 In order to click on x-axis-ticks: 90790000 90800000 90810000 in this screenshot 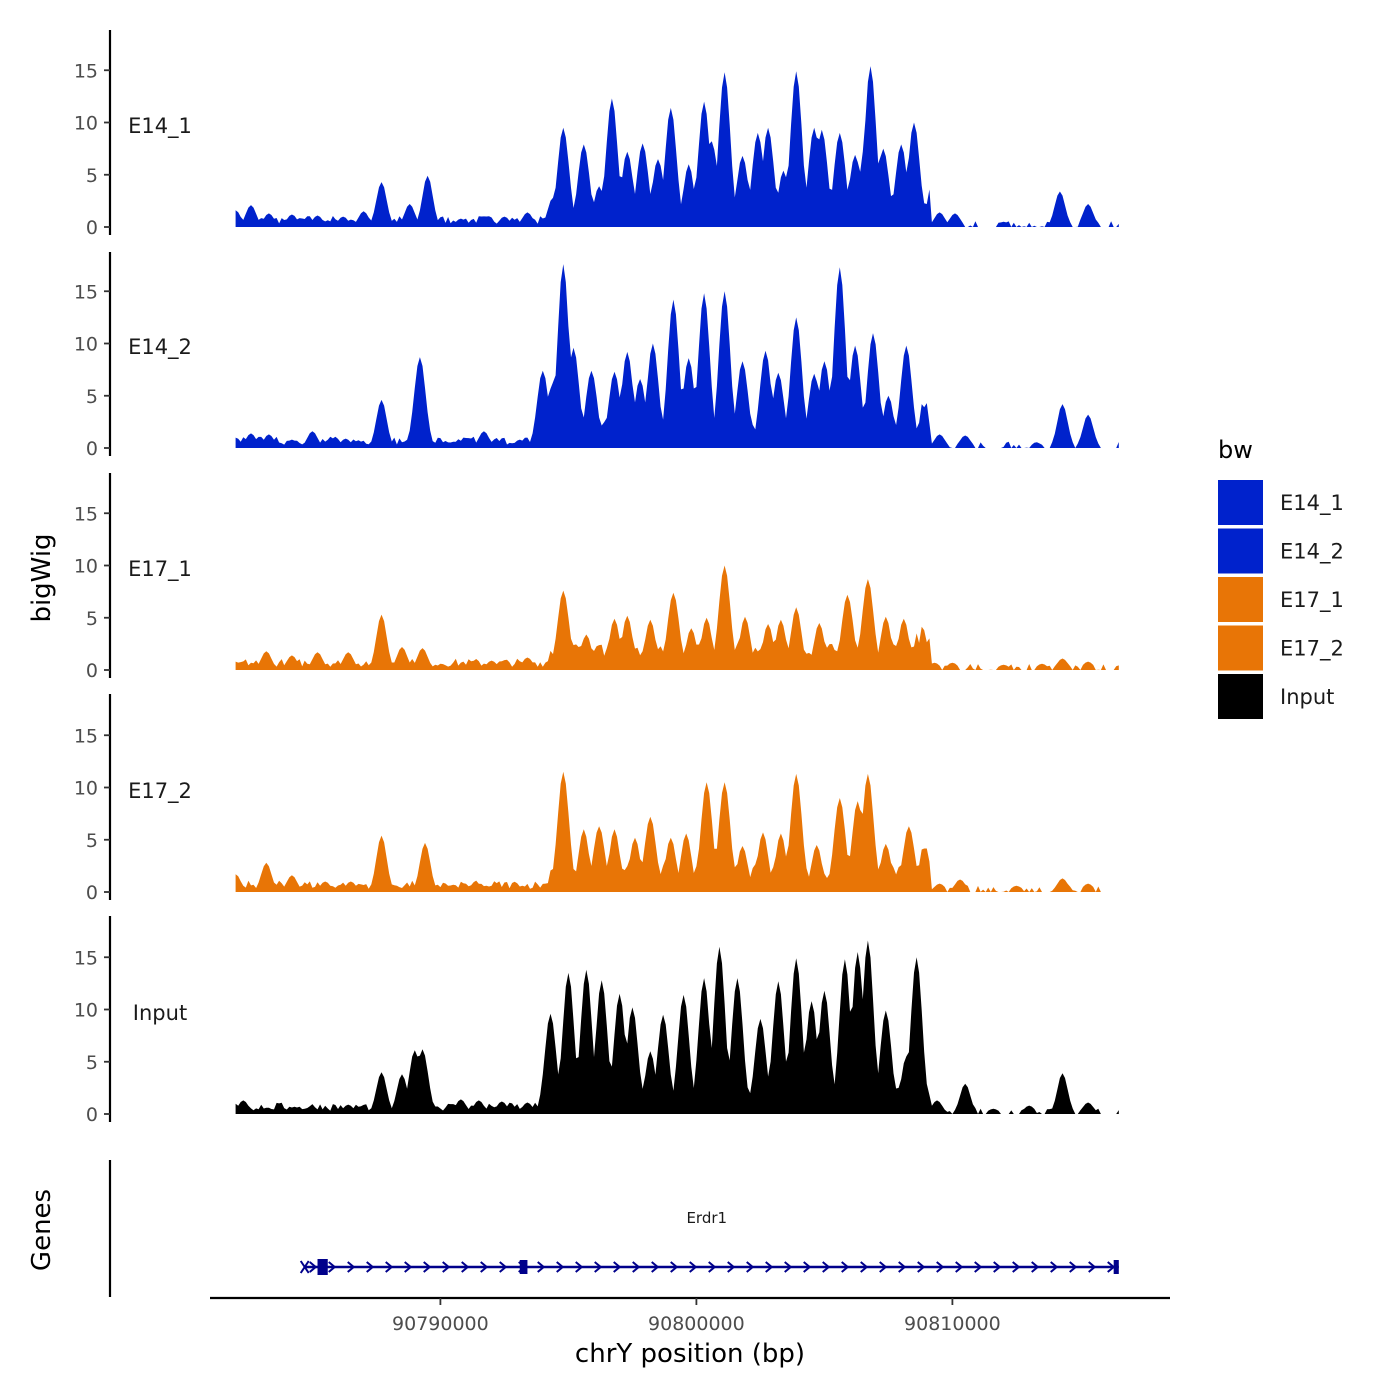, I will do `click(696, 1316)`.